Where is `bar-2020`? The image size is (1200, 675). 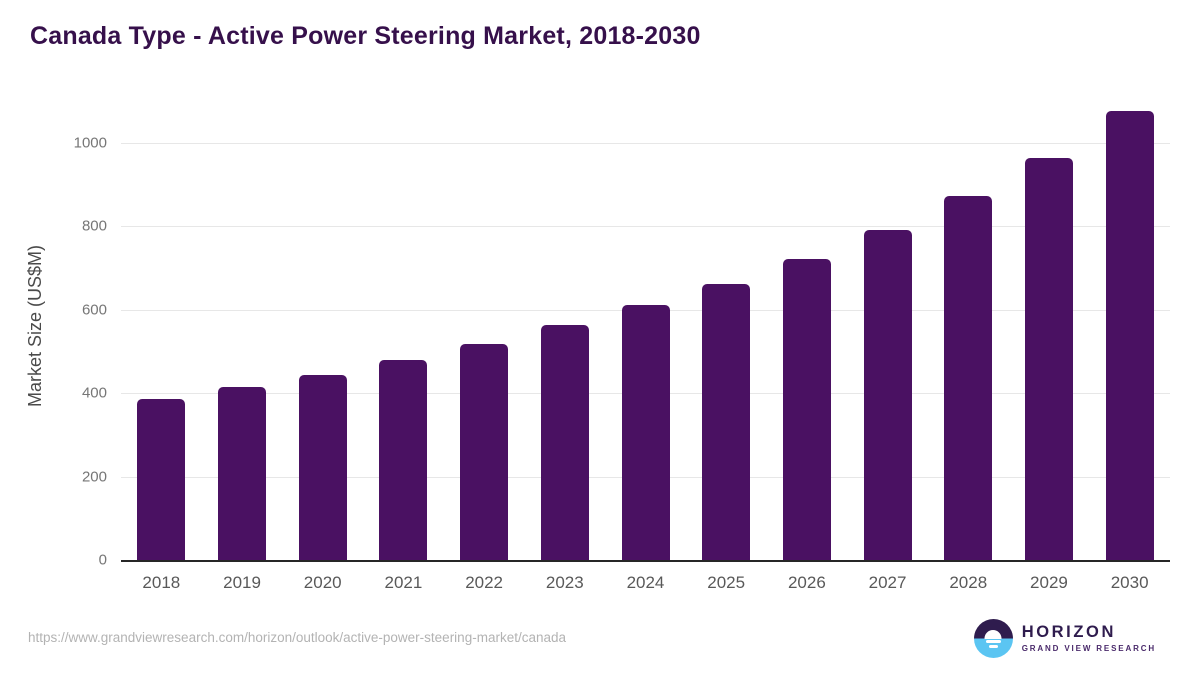
bar-2020 is located at coordinates (322, 467).